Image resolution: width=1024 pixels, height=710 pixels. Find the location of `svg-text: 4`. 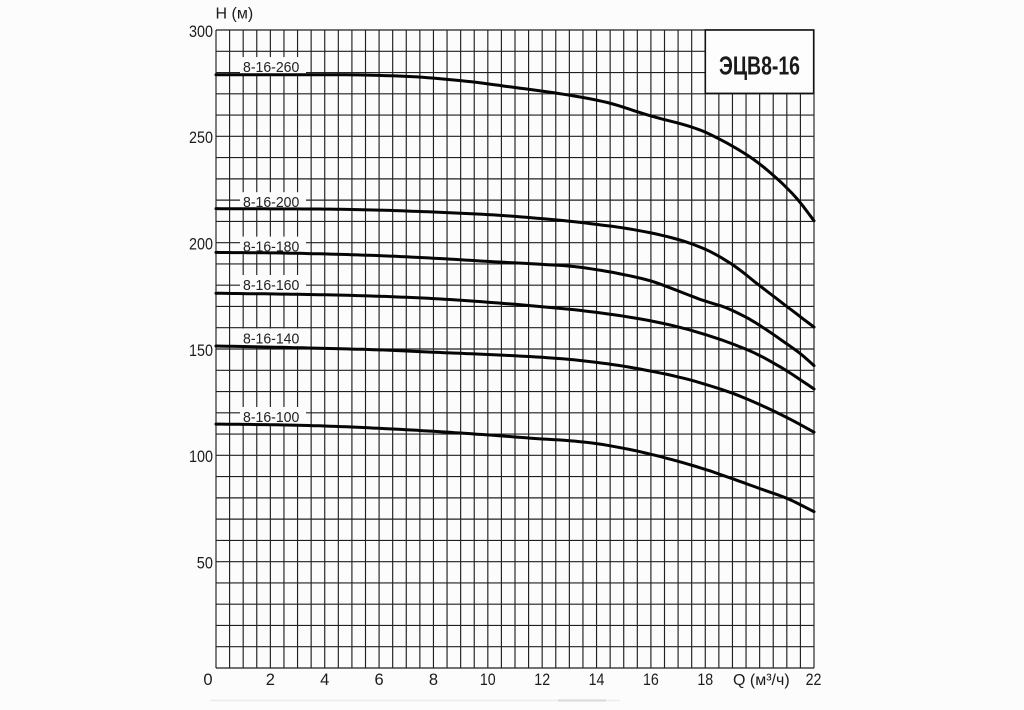

svg-text: 4 is located at coordinates (324, 680).